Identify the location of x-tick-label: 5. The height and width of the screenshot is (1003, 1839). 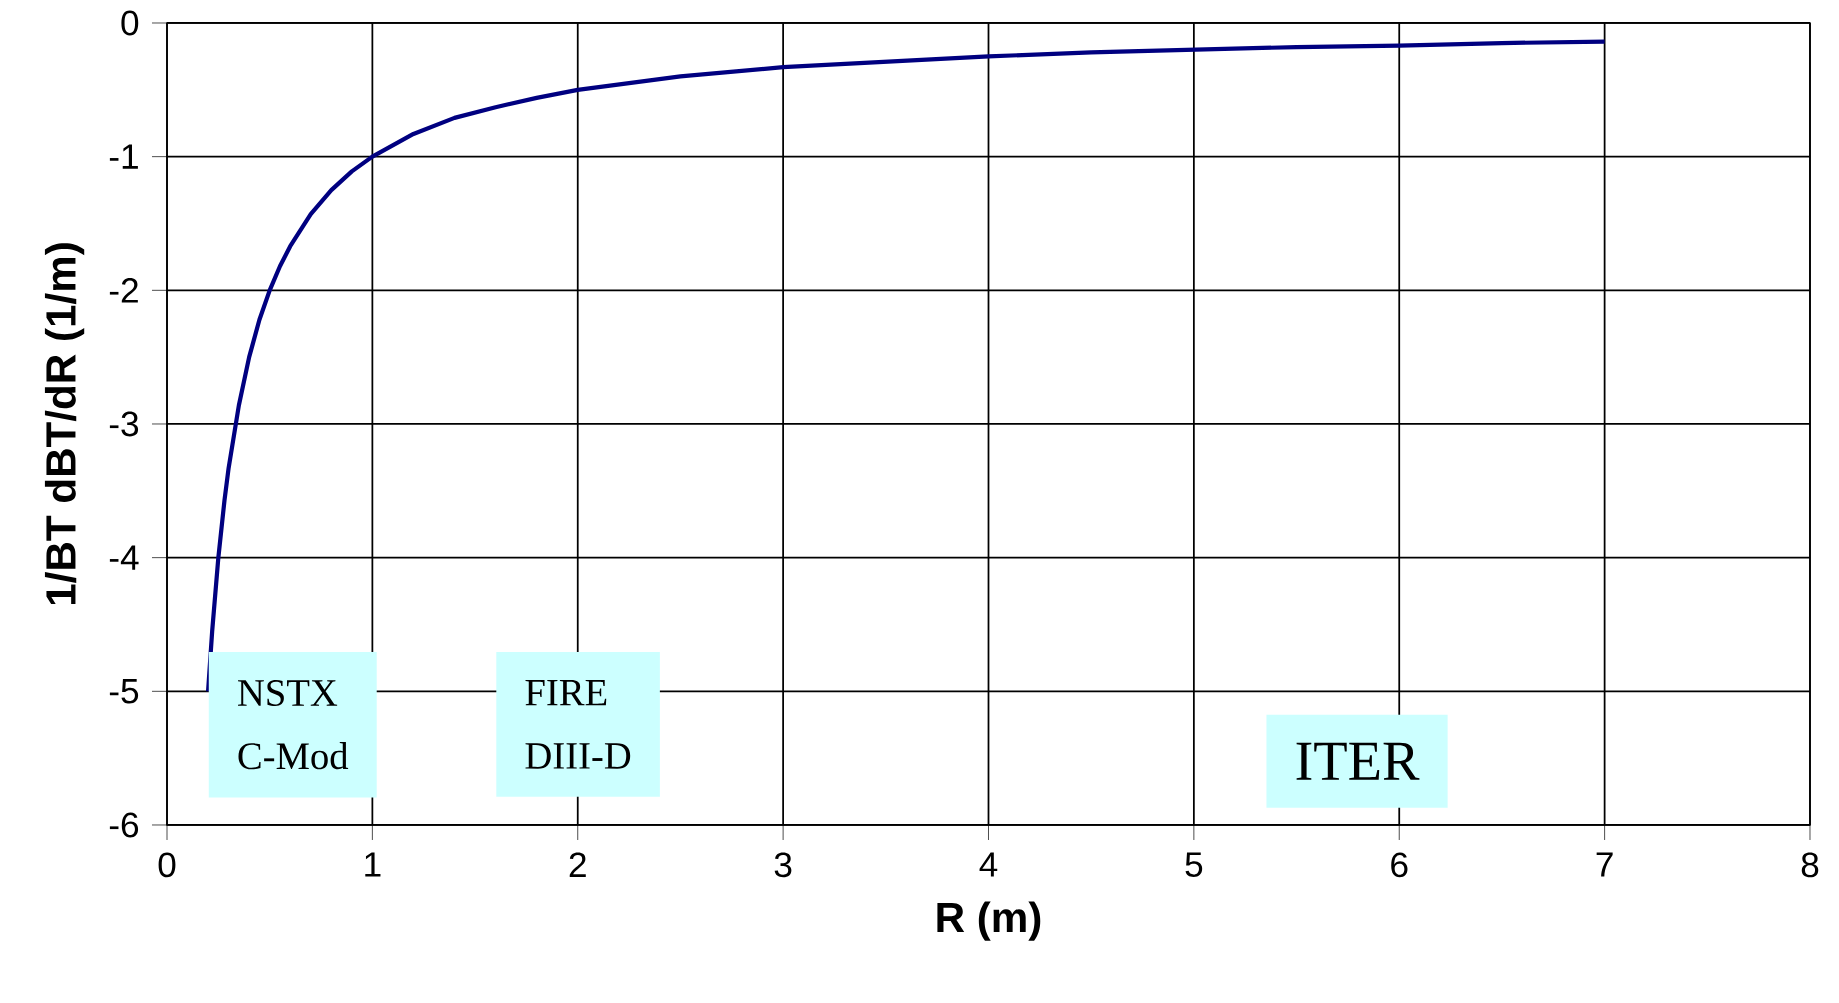
(1194, 864).